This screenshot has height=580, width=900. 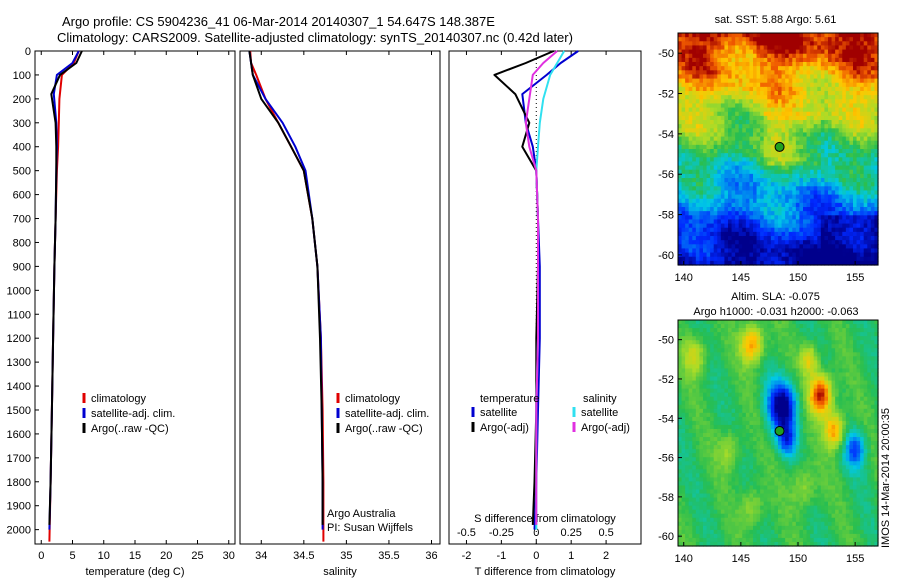 I want to click on salinity-xtick-label: 34.5, so click(x=303, y=556).